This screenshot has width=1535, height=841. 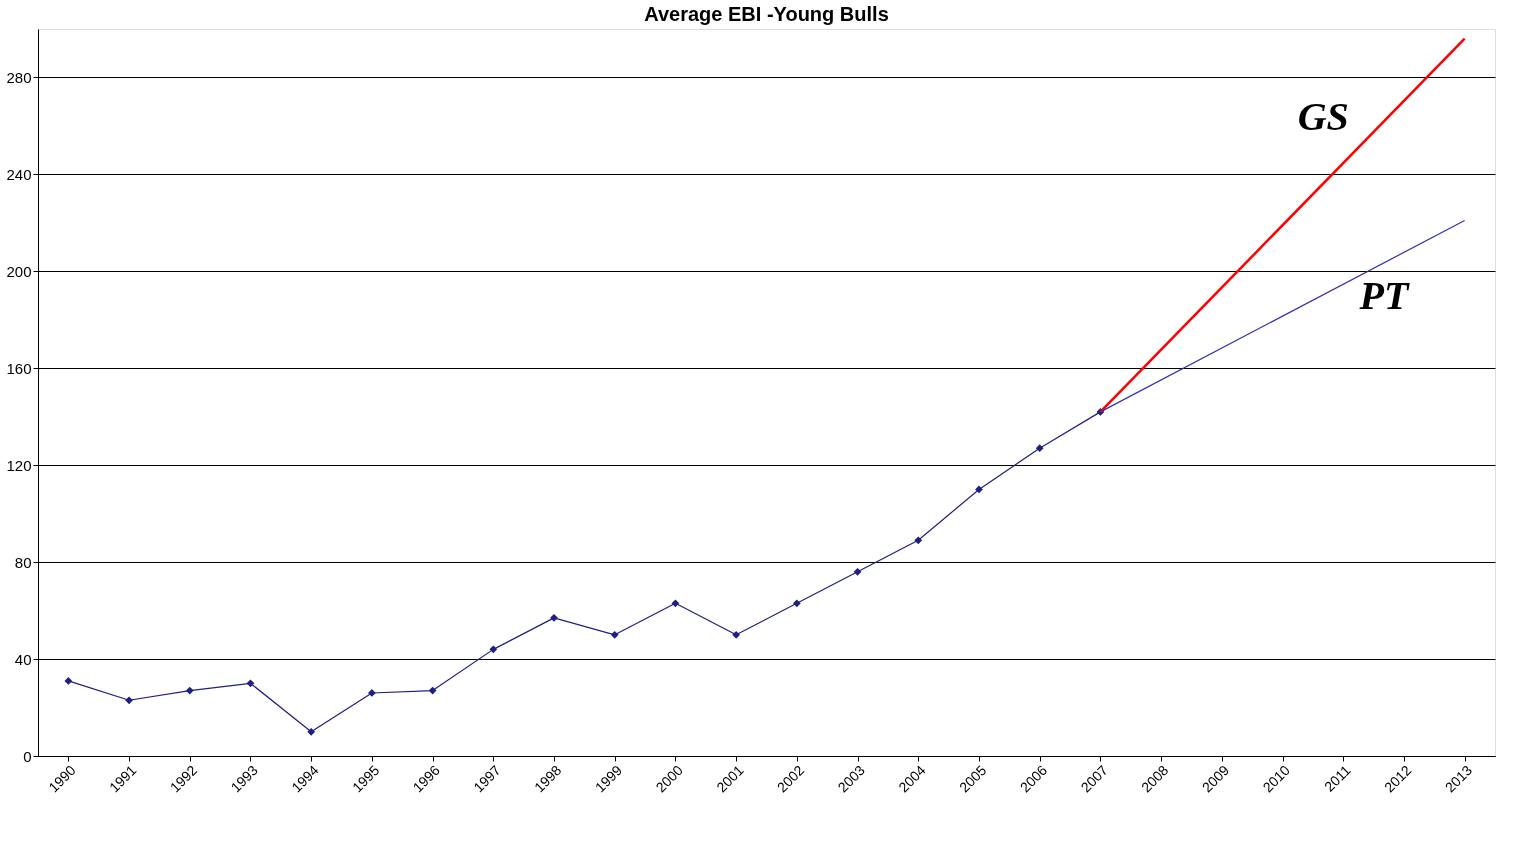 What do you see at coordinates (19, 174) in the screenshot?
I see `y-tick-label: 240` at bounding box center [19, 174].